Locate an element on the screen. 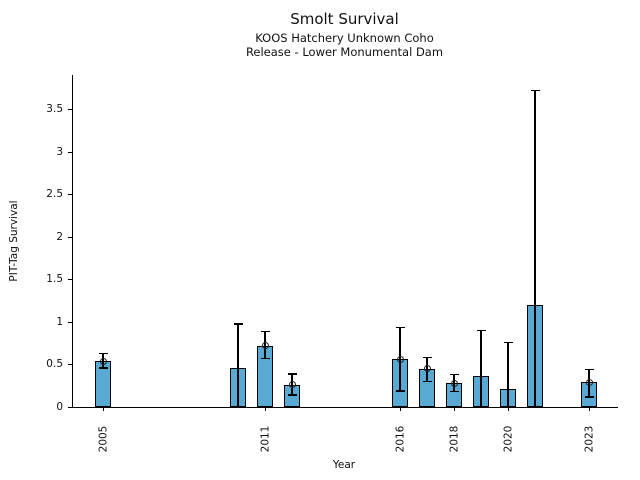 Image resolution: width=640 pixels, height=480 pixels. y-tick-label: 1 is located at coordinates (59, 321).